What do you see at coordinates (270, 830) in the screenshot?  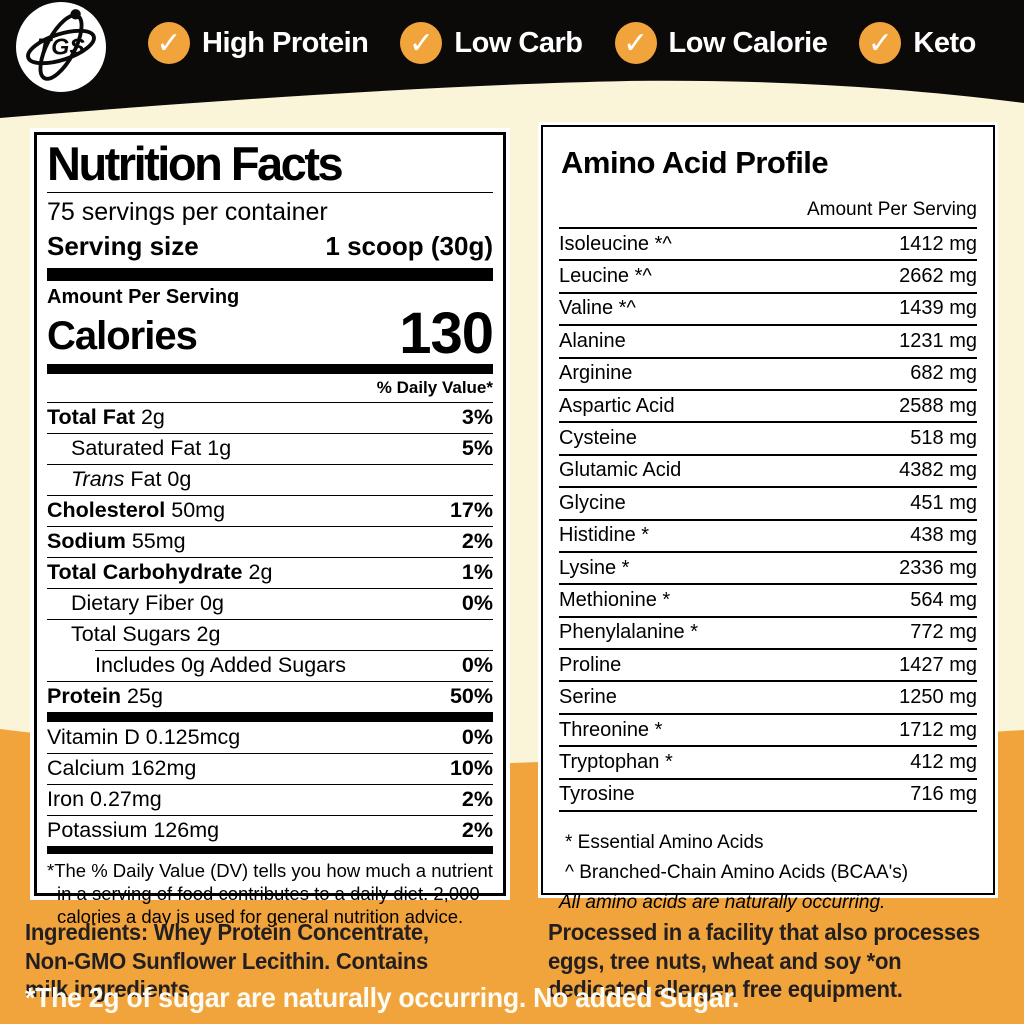 I see `nutrient-row: Potassium 126mg 2%` at bounding box center [270, 830].